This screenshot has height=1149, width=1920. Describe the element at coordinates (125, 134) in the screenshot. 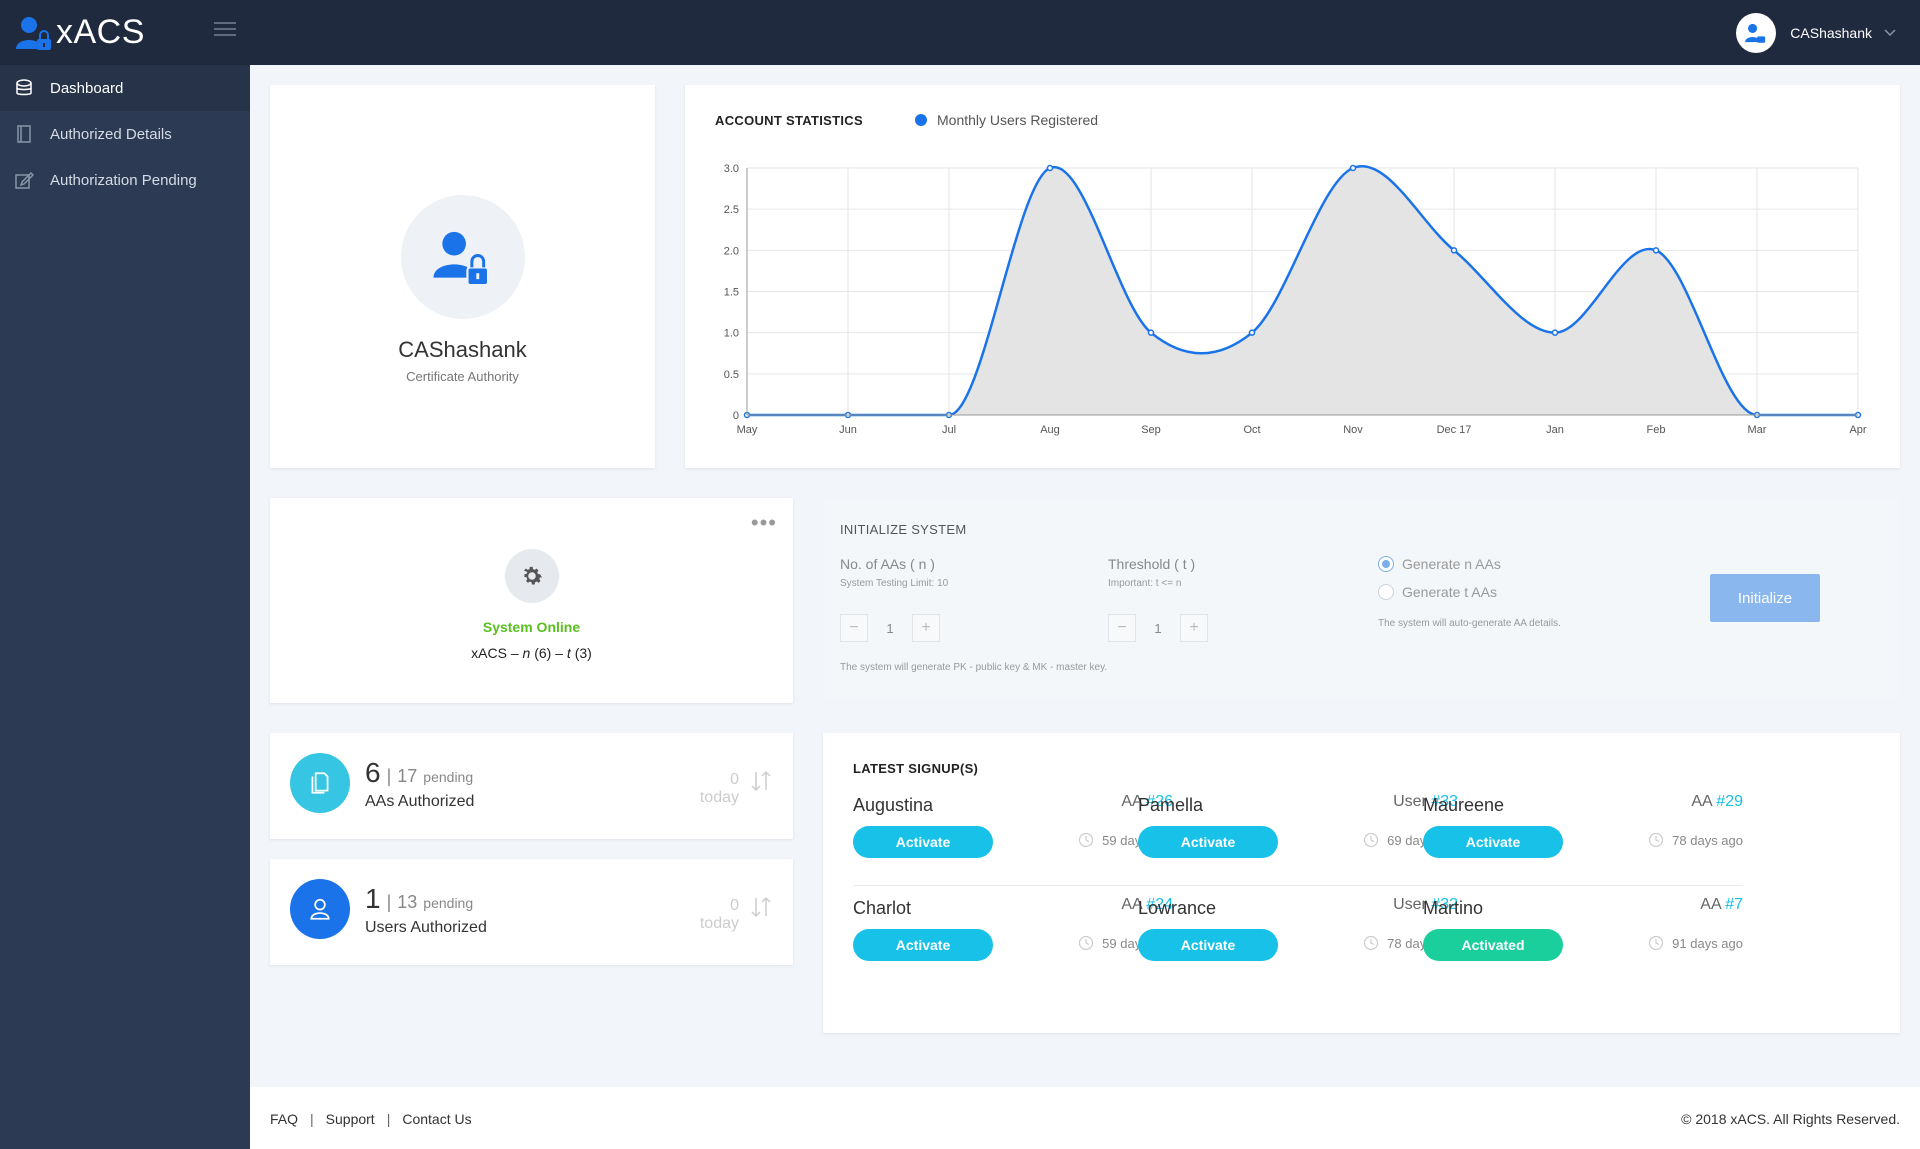

I see `sidebar-item-authorized-details: Authorized Details` at that location.